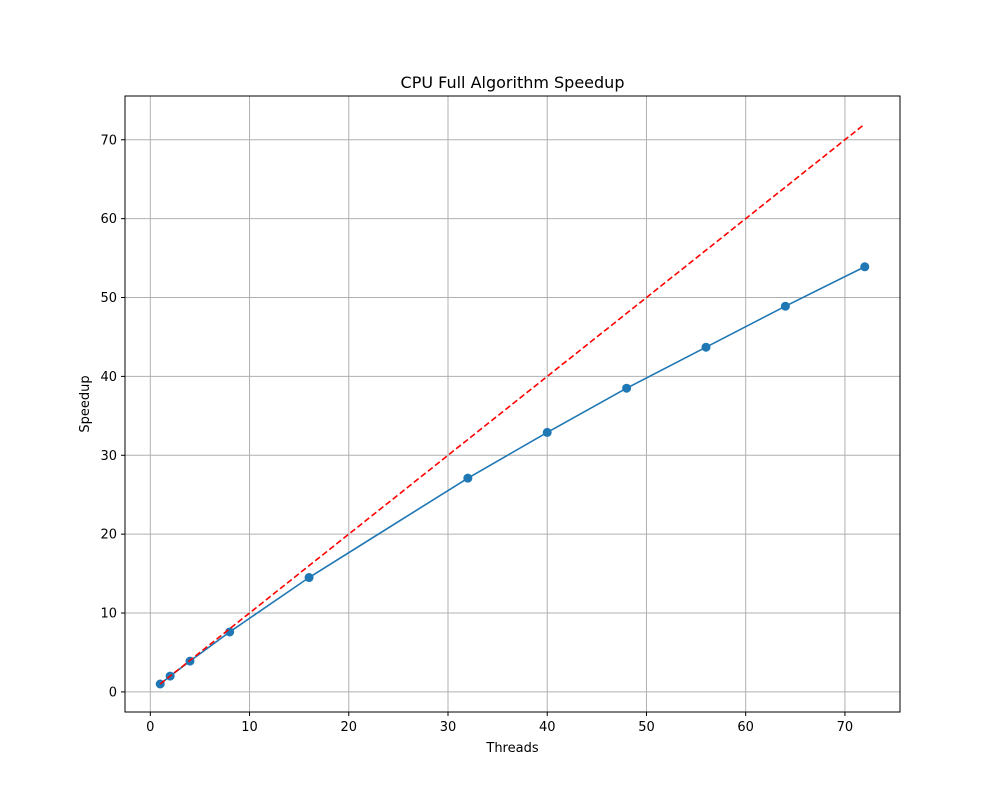 The image size is (1000, 800). I want to click on y-tick-label: 50, so click(108, 298).